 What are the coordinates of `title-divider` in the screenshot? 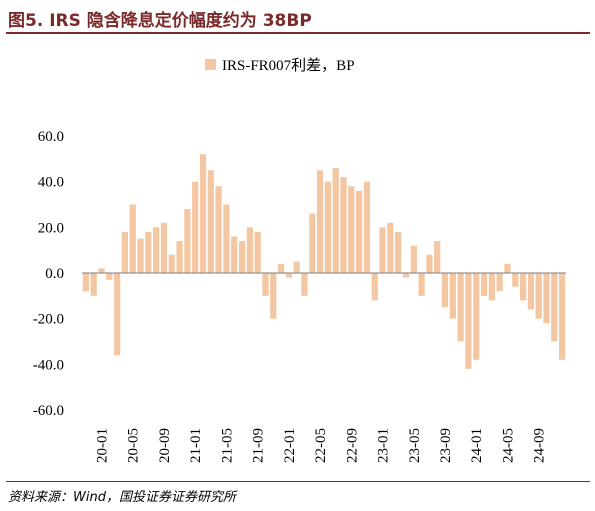 It's located at (298, 33).